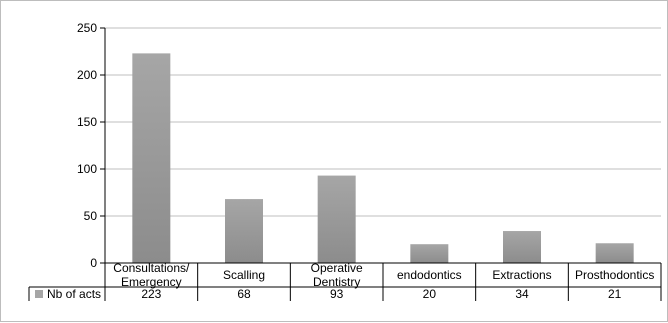 This screenshot has height=323, width=668. I want to click on y-tick-label: 50, so click(91, 216).